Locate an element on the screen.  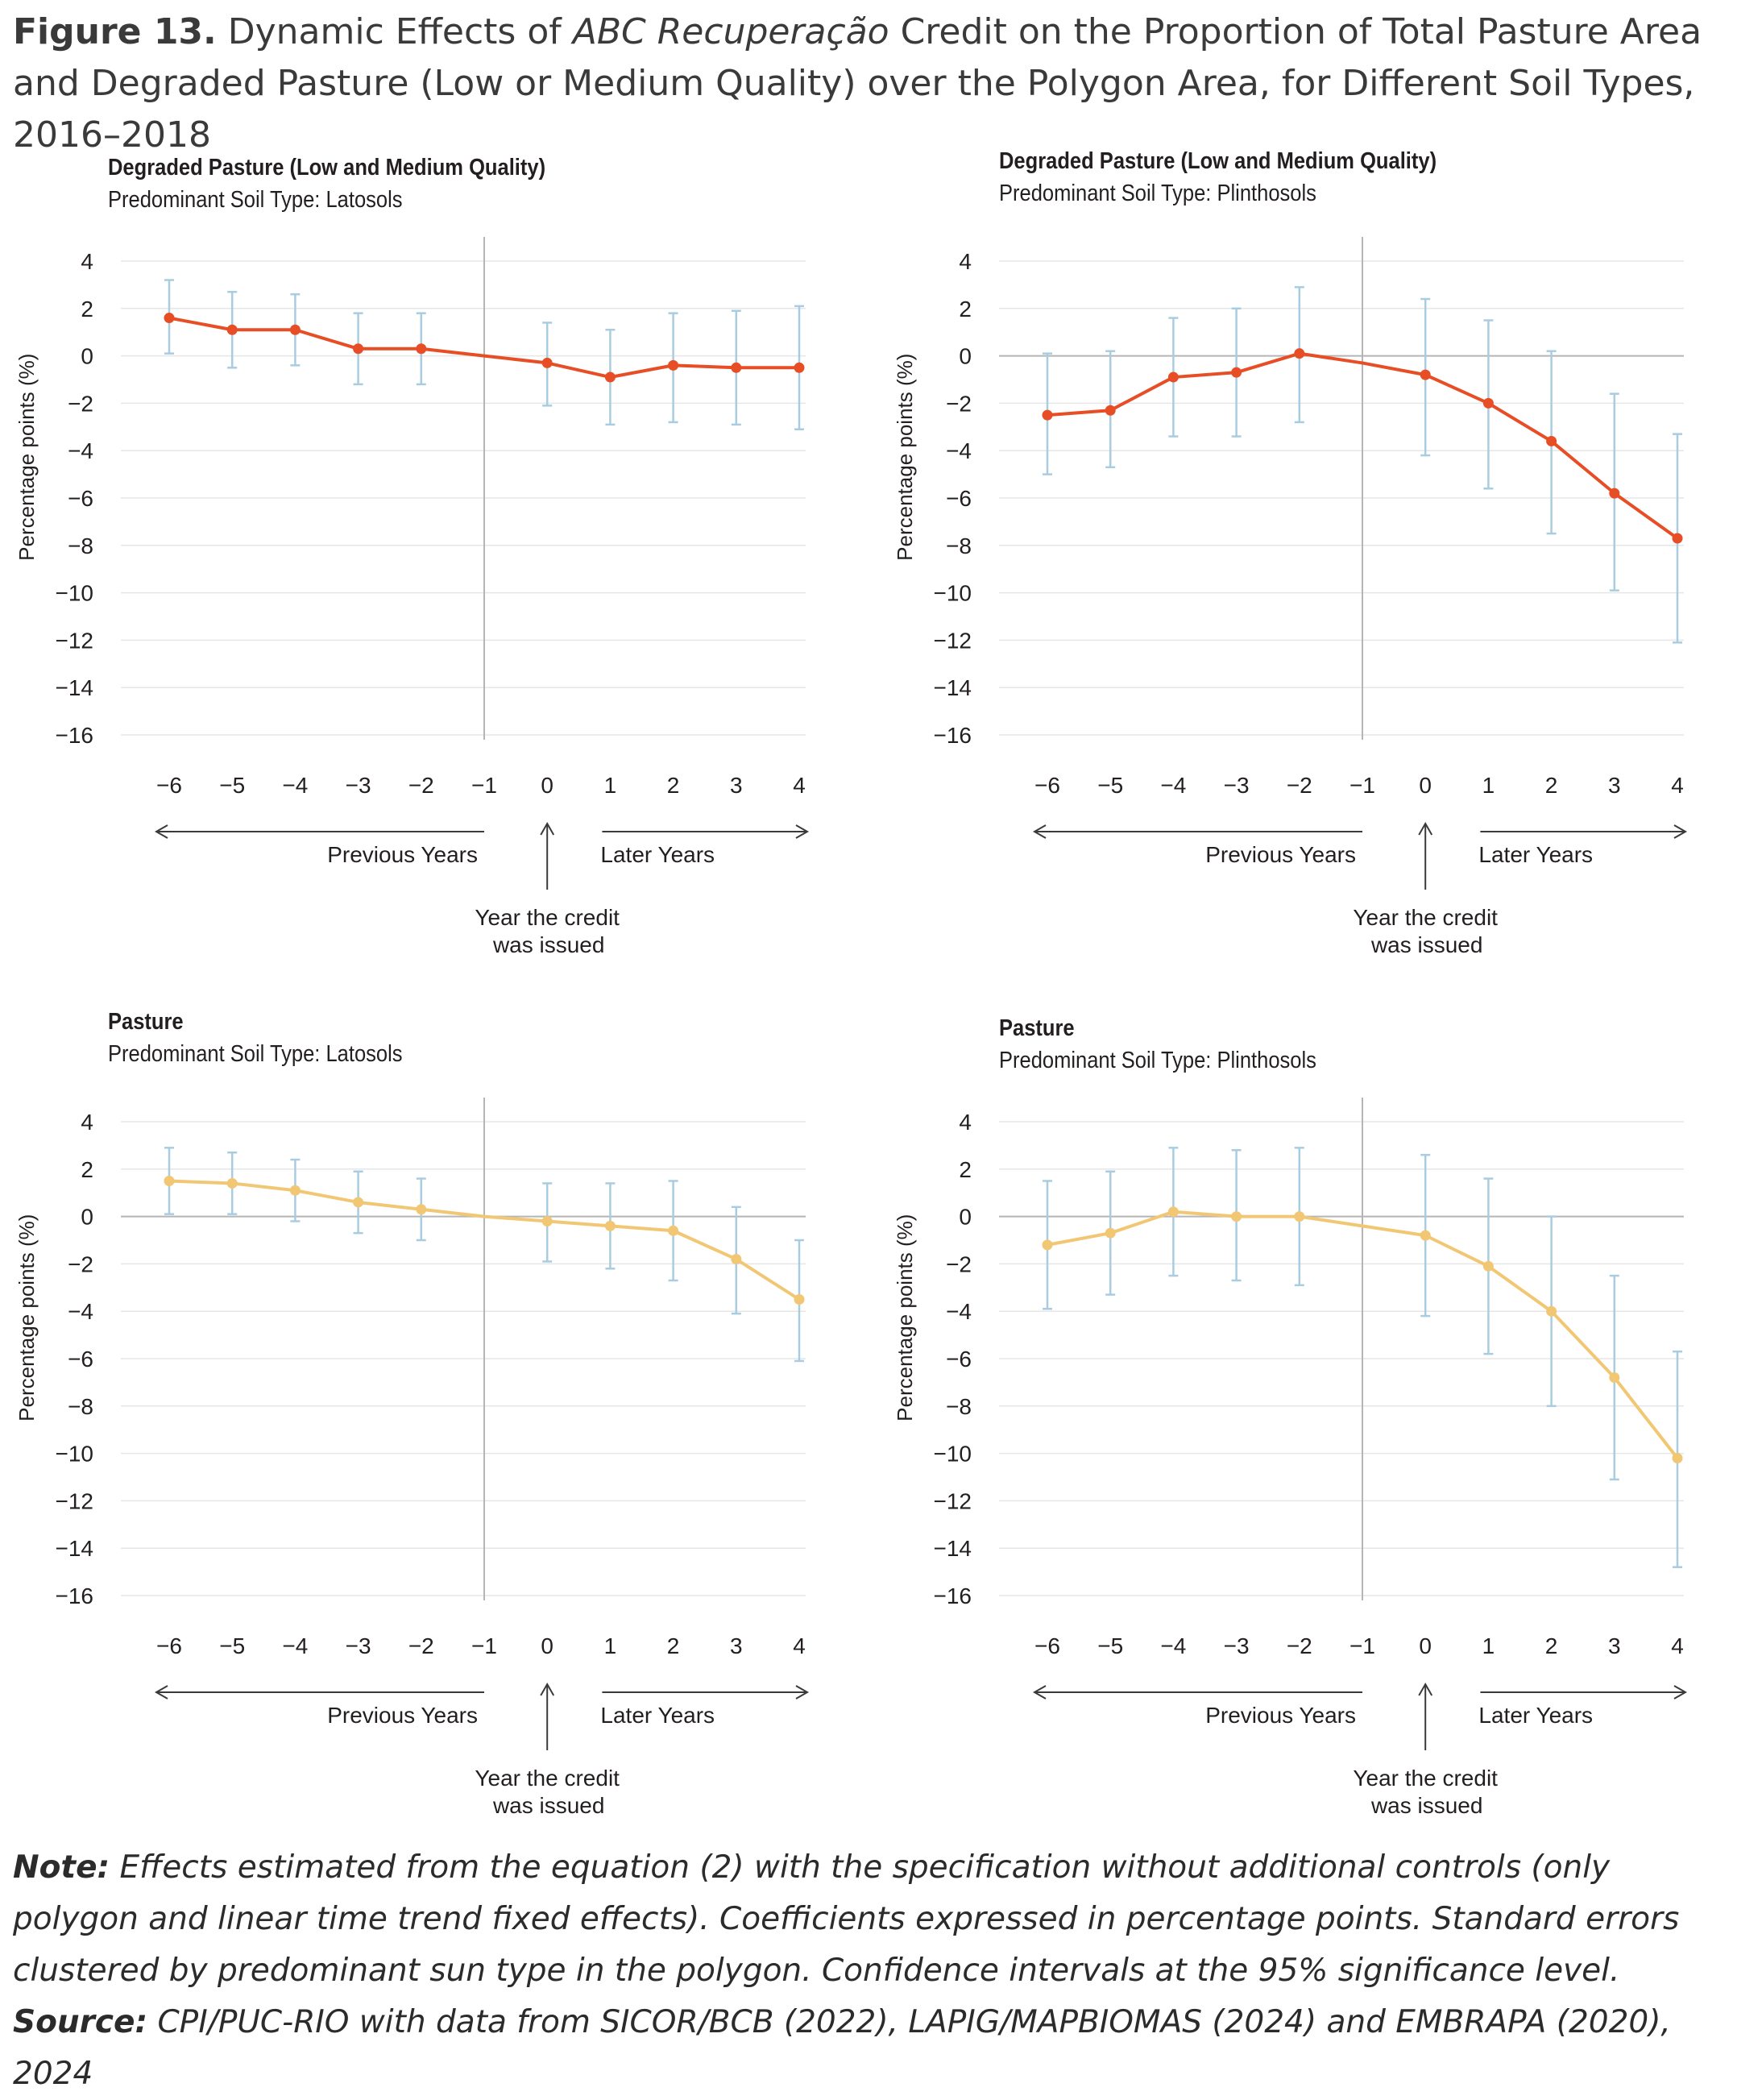
panel-title-block: Pasture Predominant Soil Type: Latosols is located at coordinates (255, 1038).